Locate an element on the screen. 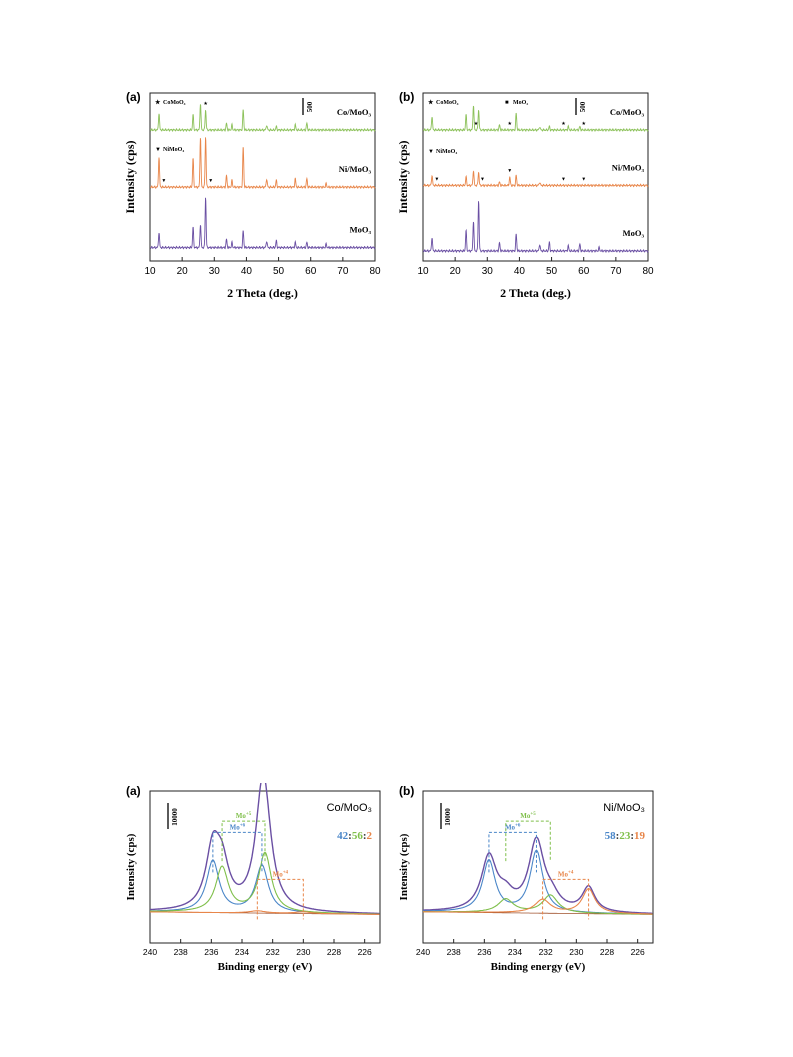 Image resolution: width=793 pixels, height=1057 pixels. x-tick-label: 226 is located at coordinates (365, 952).